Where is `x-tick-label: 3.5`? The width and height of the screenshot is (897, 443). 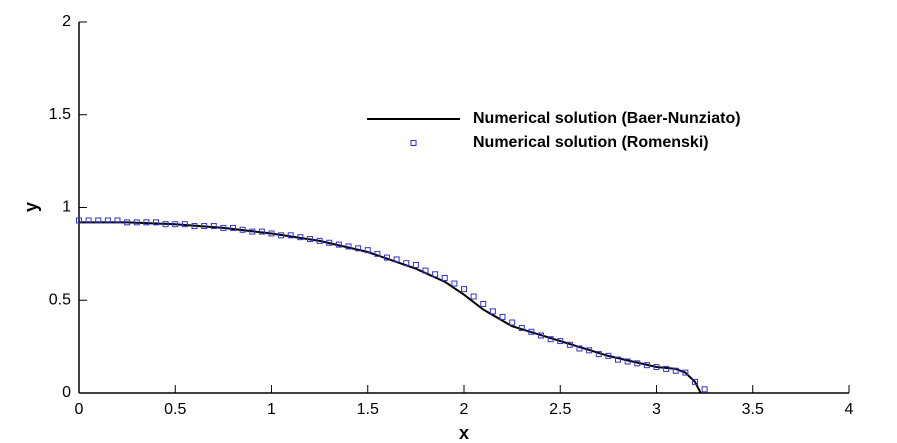 x-tick-label: 3.5 is located at coordinates (753, 409).